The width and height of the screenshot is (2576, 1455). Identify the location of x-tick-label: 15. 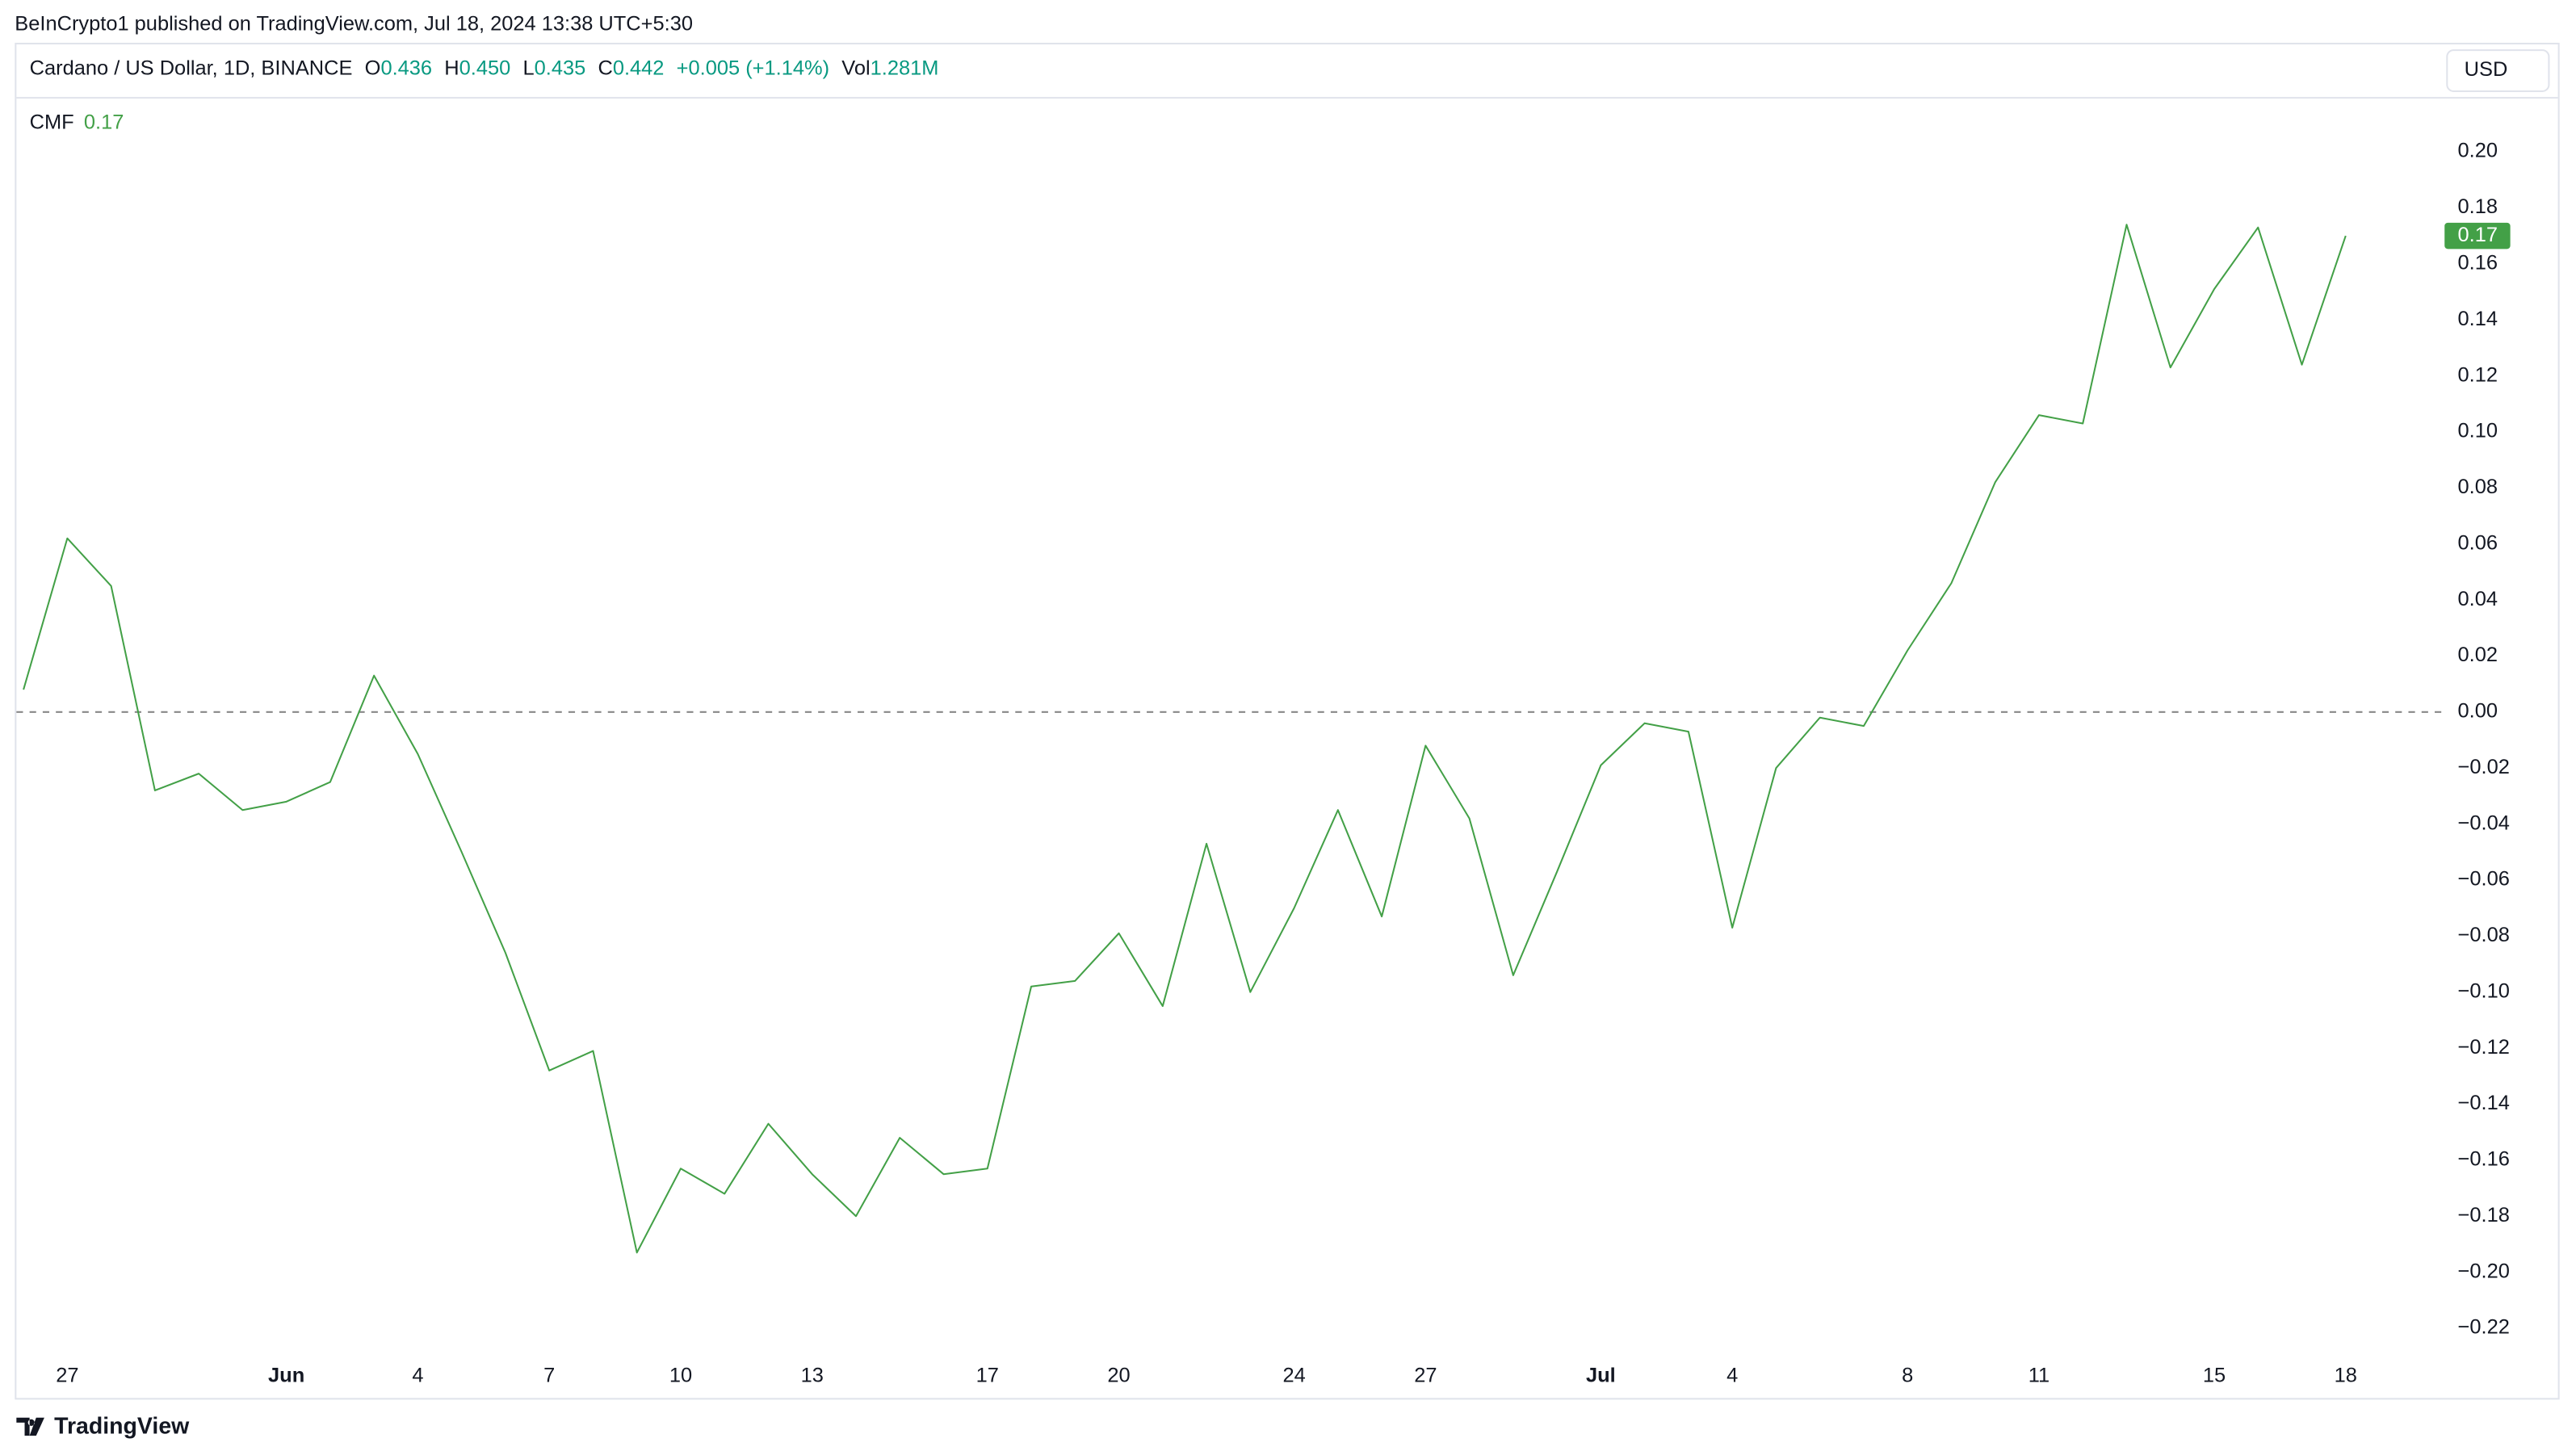
(2214, 1376).